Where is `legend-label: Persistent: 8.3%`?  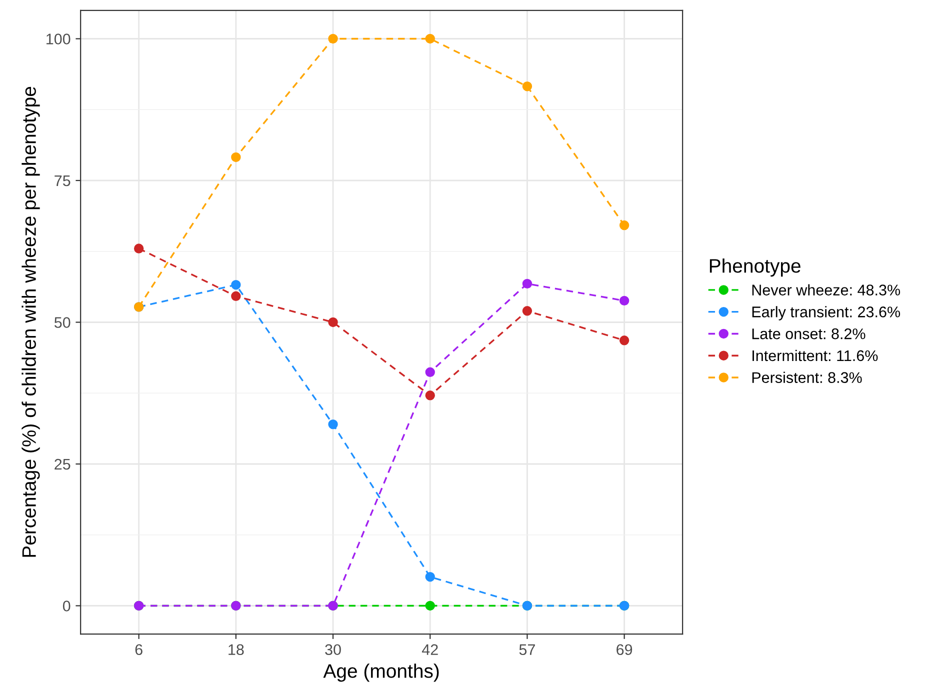 legend-label: Persistent: 8.3% is located at coordinates (807, 377).